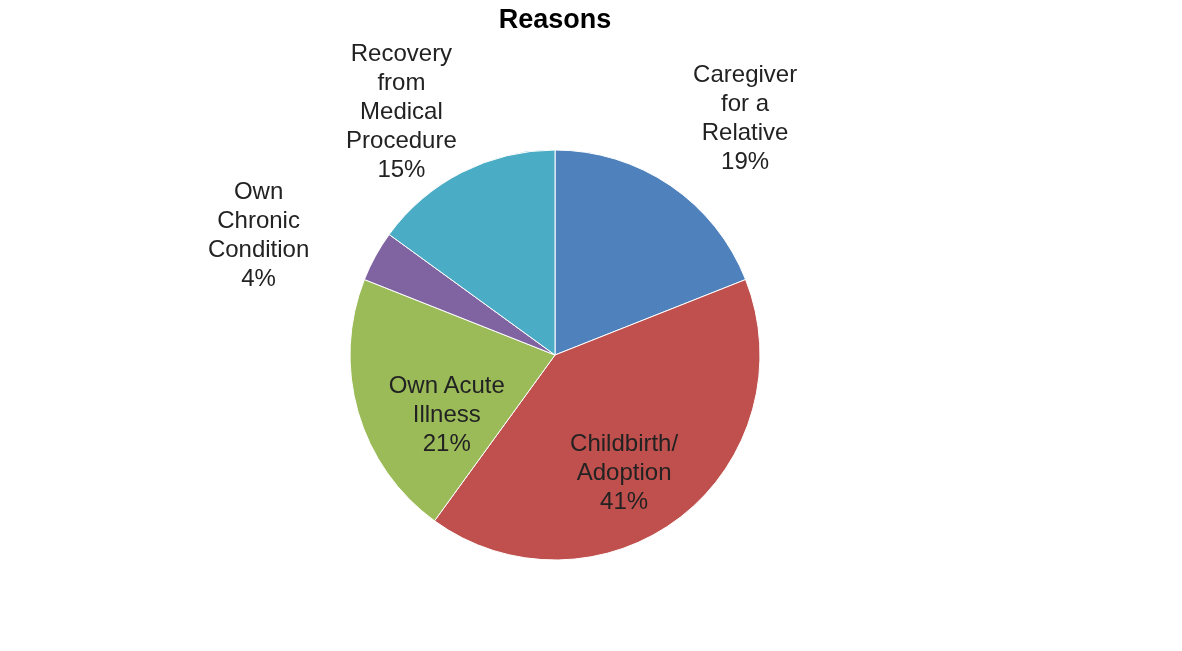  I want to click on slice-label: Caregiver for a Relative, so click(745, 103).